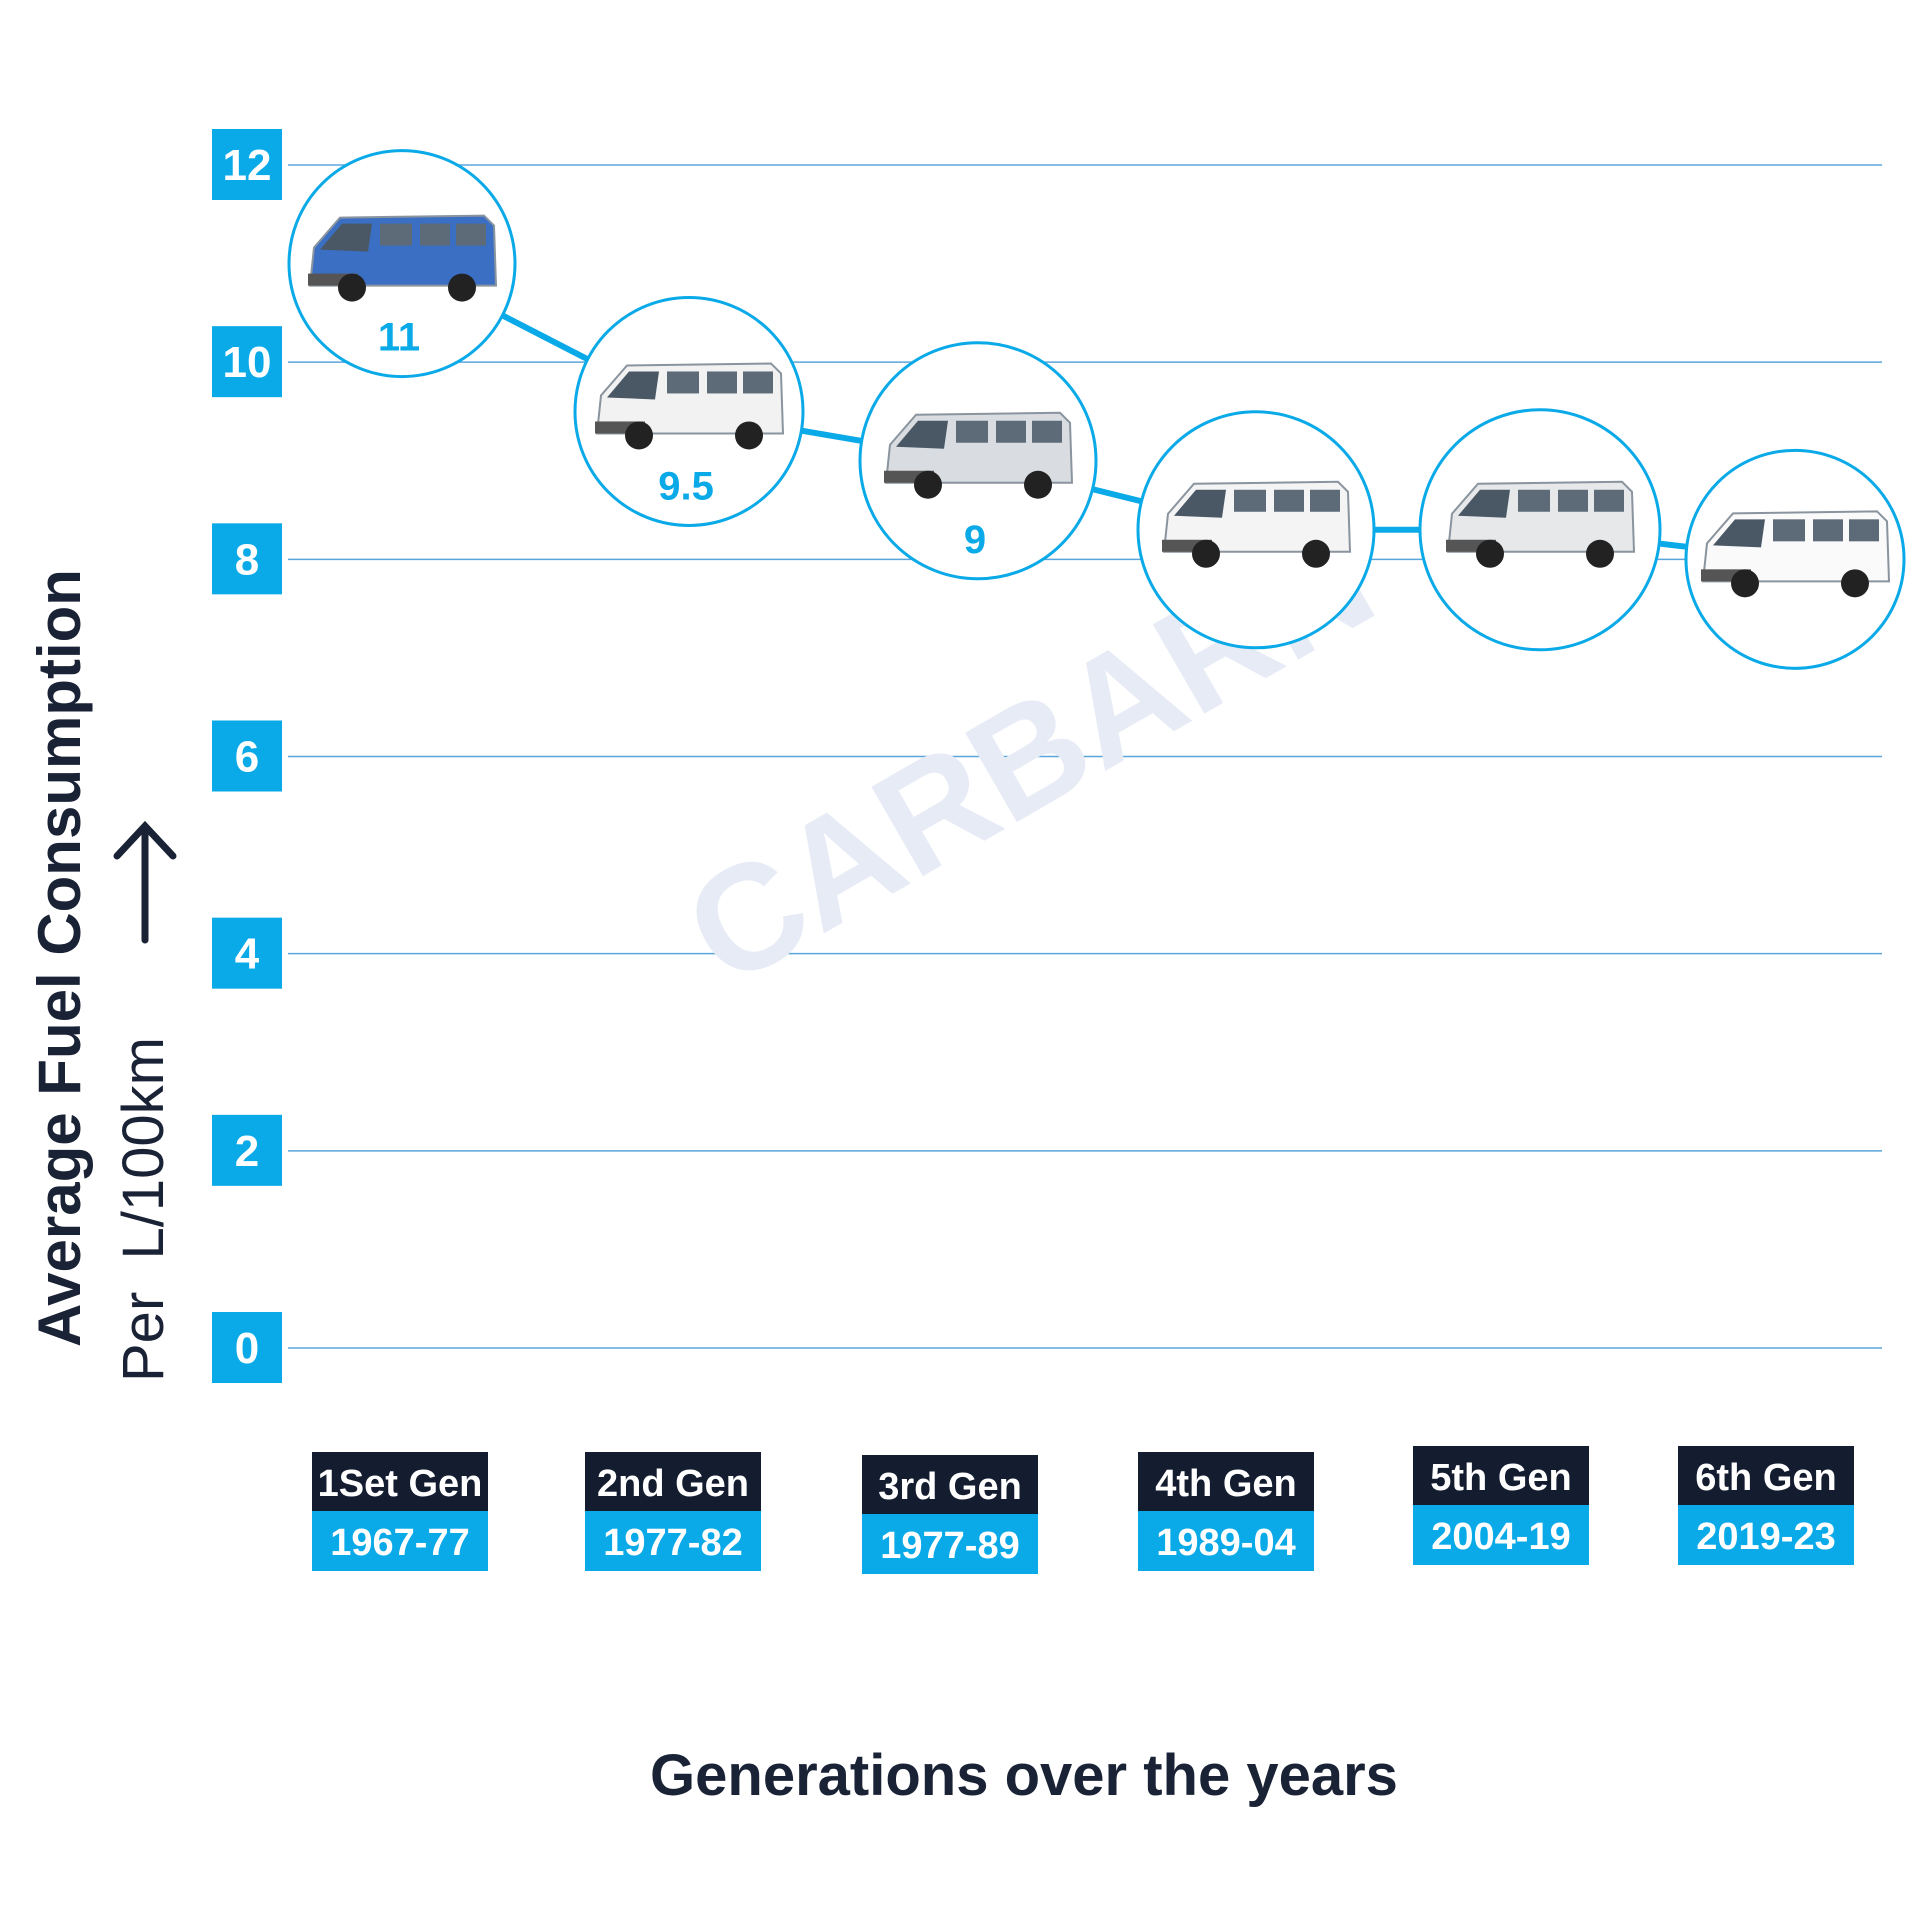  I want to click on category-years: 2019-23, so click(1765, 1537).